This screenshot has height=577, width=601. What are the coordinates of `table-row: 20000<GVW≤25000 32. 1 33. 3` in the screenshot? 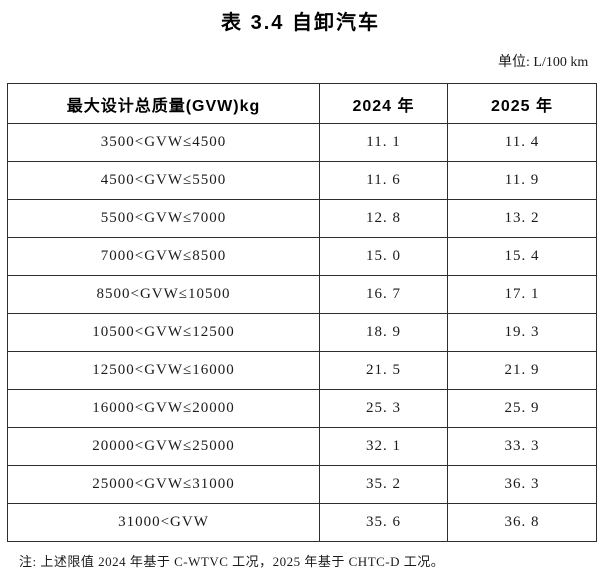 It's located at (302, 446).